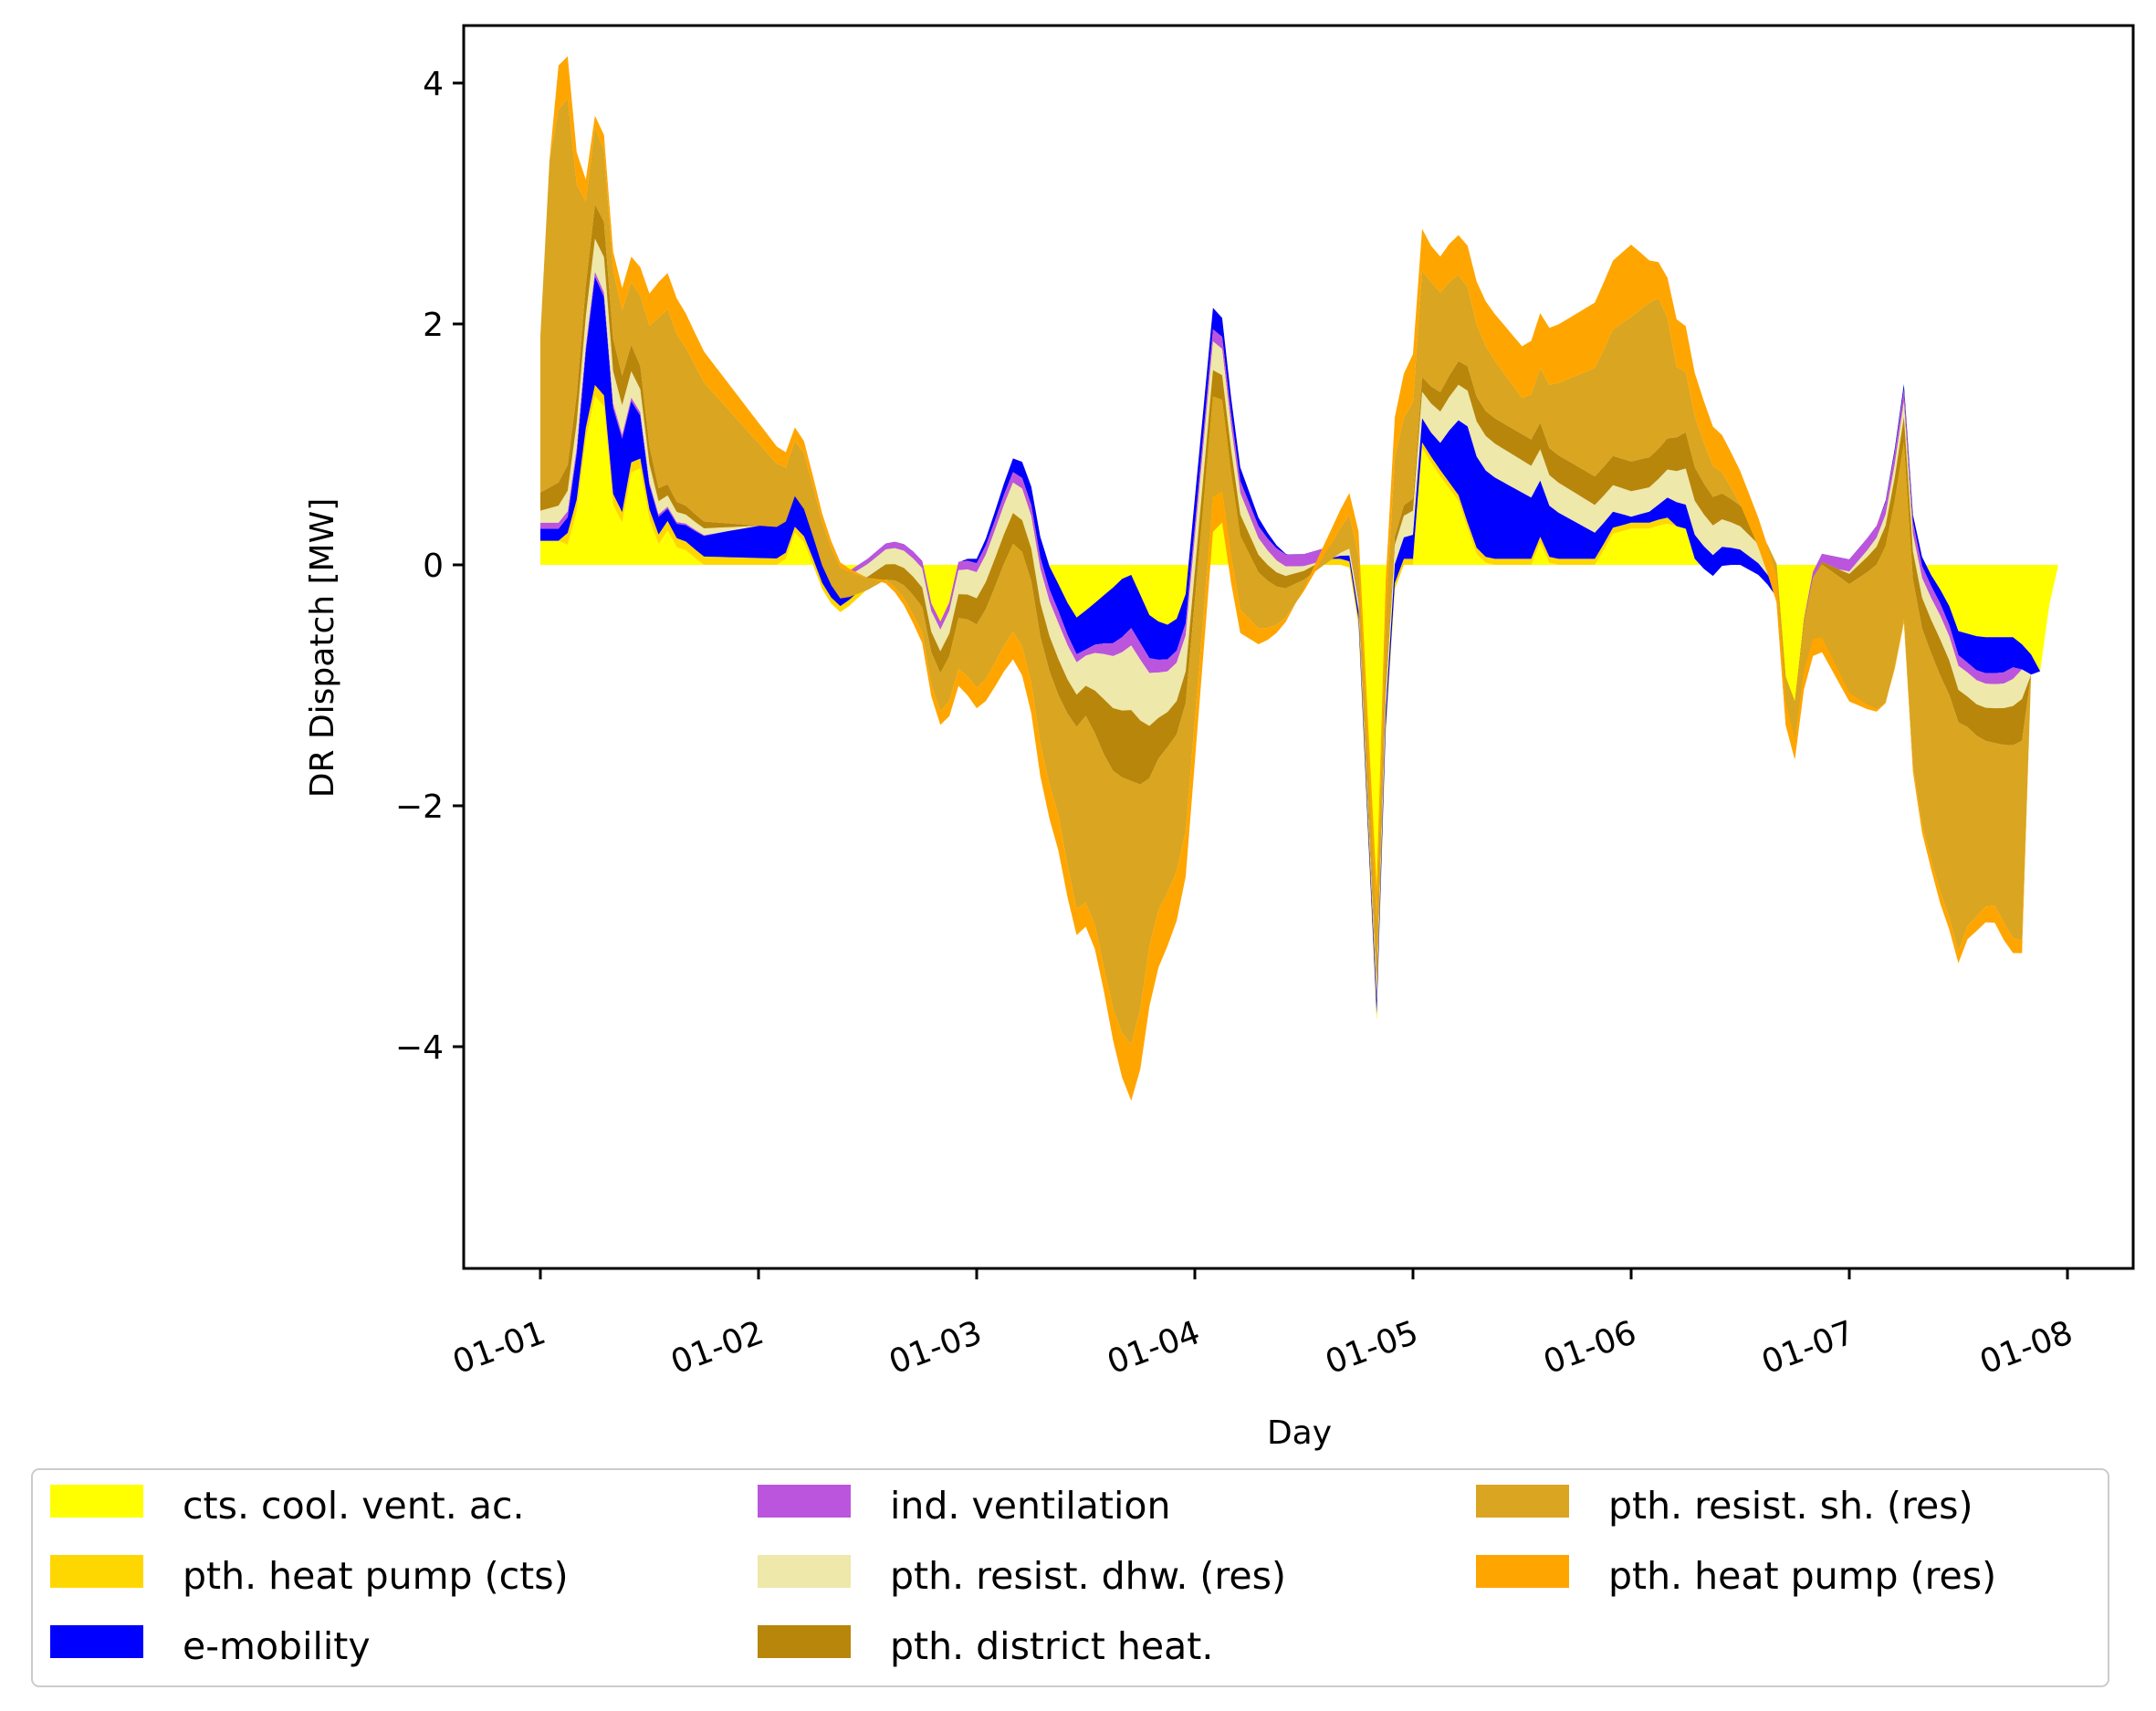 The image size is (2156, 1711). I want to click on legend-label-pth-resist-sh-res: pth. resist. sh. (res), so click(1791, 1506).